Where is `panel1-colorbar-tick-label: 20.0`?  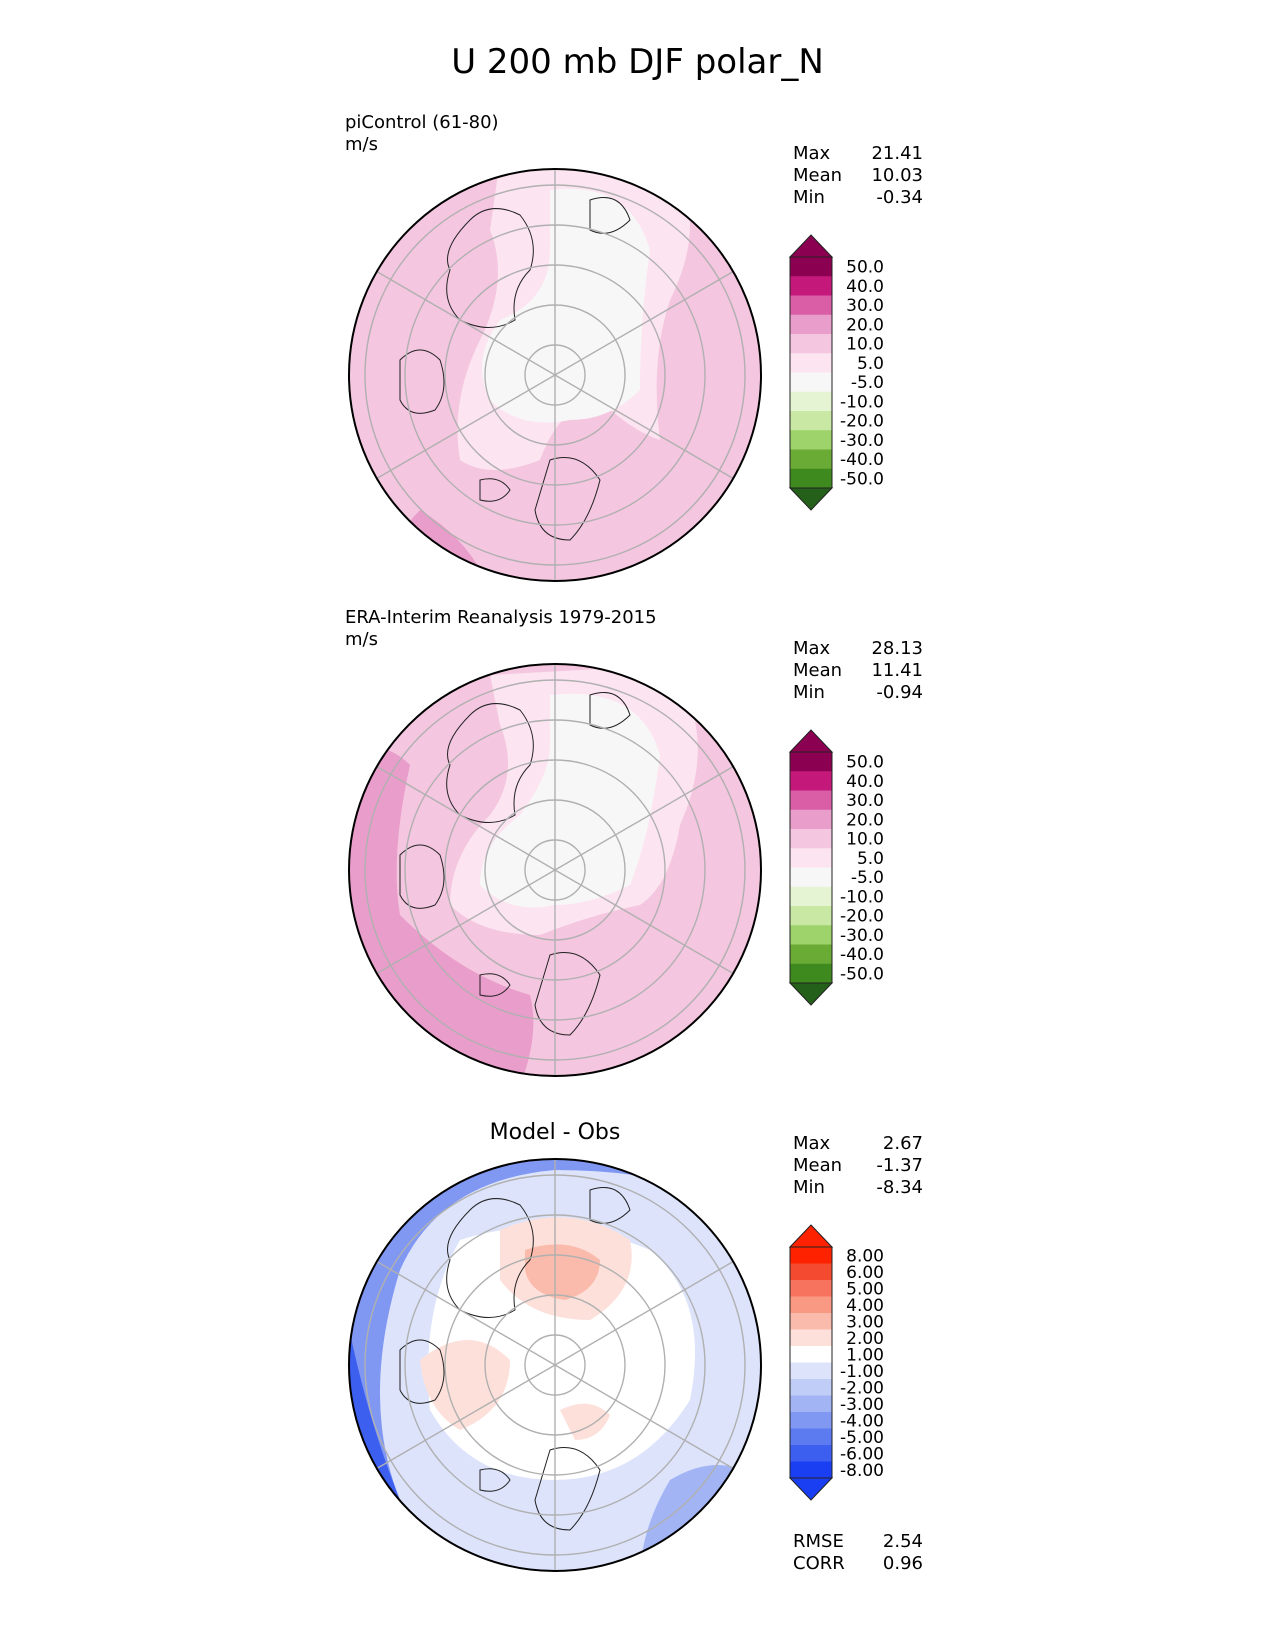 panel1-colorbar-tick-label: 20.0 is located at coordinates (865, 325).